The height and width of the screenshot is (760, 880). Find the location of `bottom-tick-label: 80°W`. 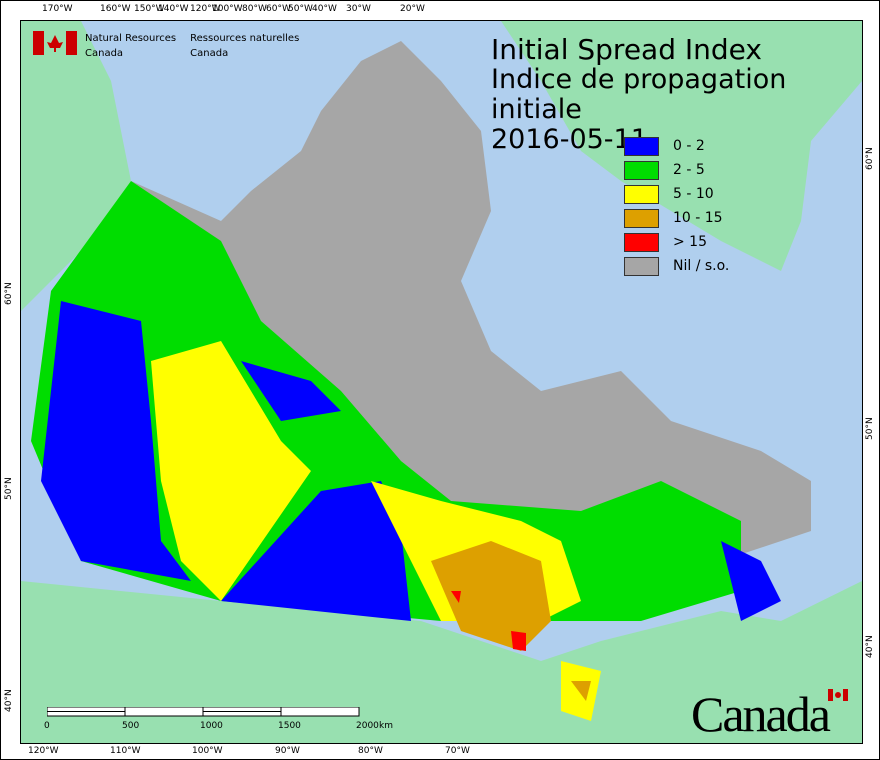

bottom-tick-label: 80°W is located at coordinates (370, 751).